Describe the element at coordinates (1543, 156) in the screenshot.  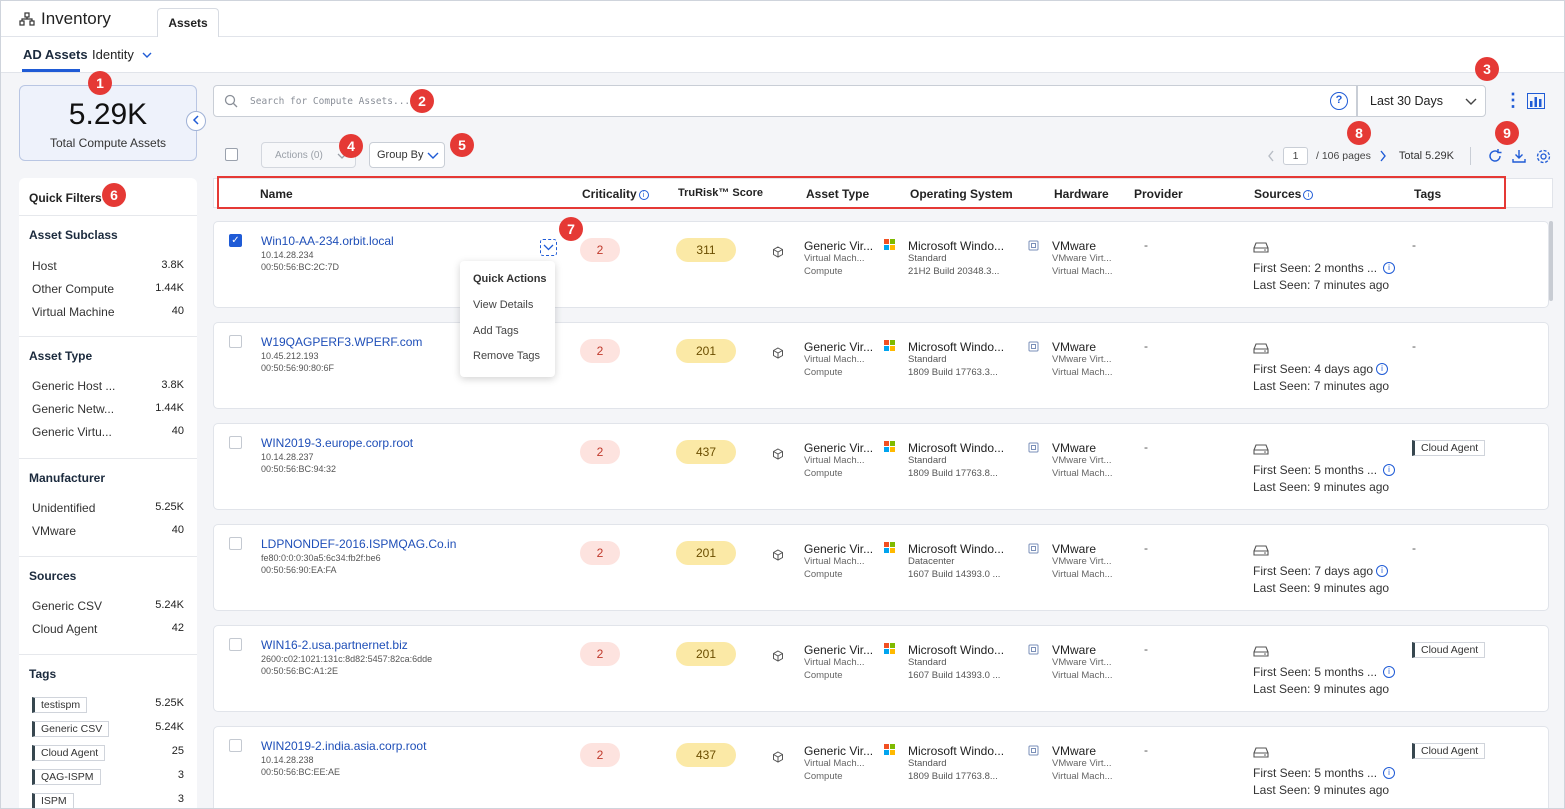
I see `settings-icon` at that location.